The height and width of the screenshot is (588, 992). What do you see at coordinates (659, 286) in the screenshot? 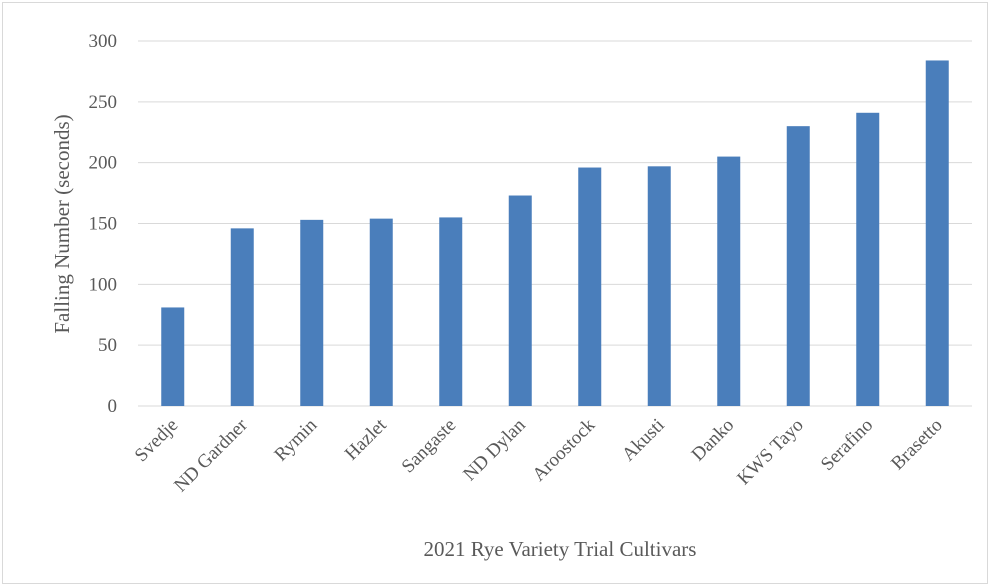
I see `bar-akusti` at bounding box center [659, 286].